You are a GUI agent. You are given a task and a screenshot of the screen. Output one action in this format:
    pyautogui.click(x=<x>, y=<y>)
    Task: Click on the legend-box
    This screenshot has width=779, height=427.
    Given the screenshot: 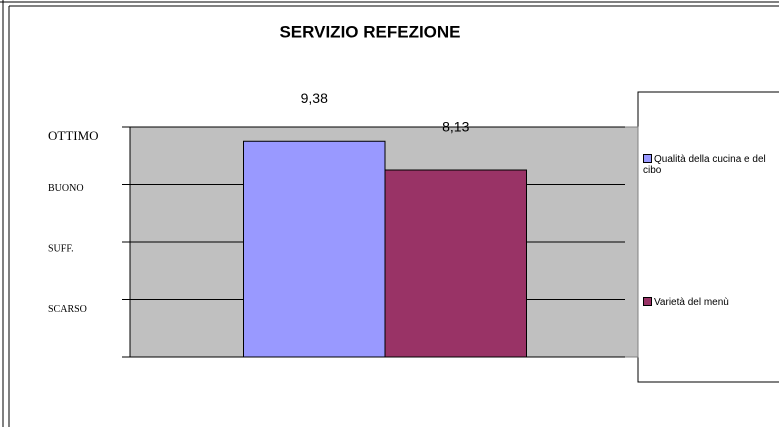 What is the action you would take?
    pyautogui.click(x=708, y=237)
    